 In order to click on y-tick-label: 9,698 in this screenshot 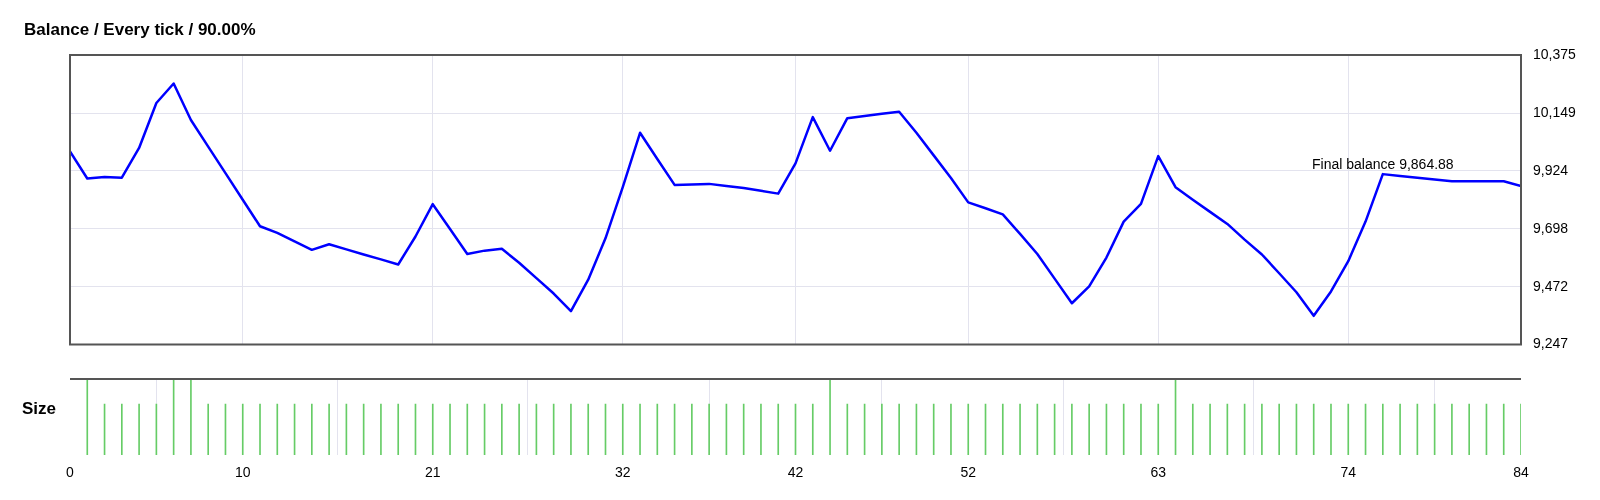, I will do `click(1551, 227)`.